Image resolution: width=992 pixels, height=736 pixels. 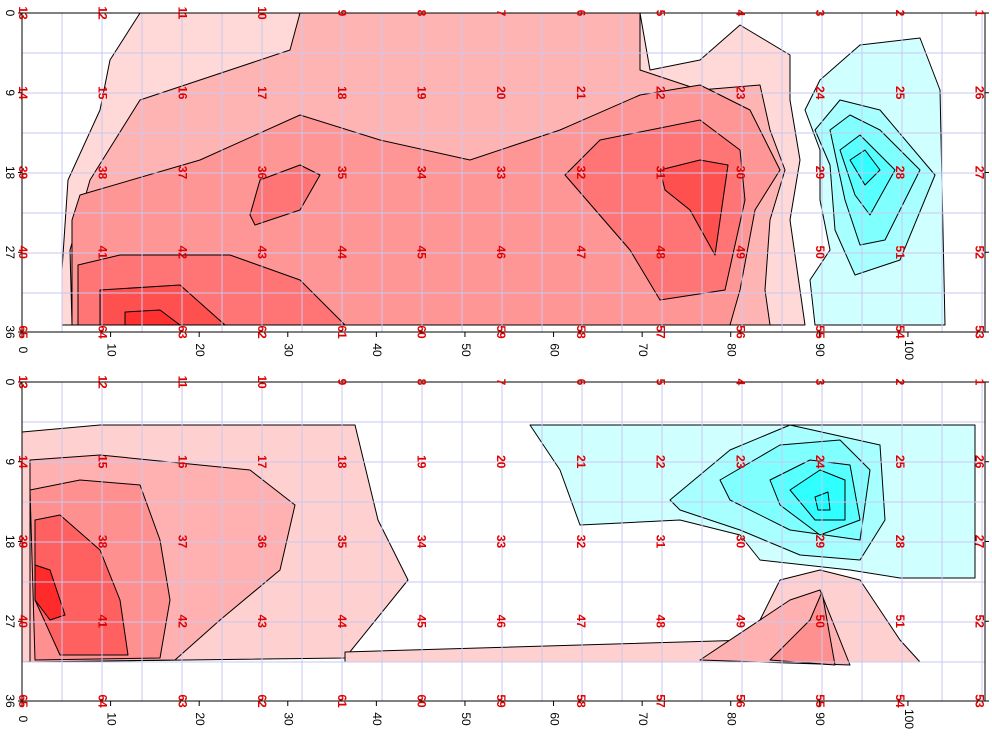 I want to click on x-tick-label: 0, so click(x=23, y=719).